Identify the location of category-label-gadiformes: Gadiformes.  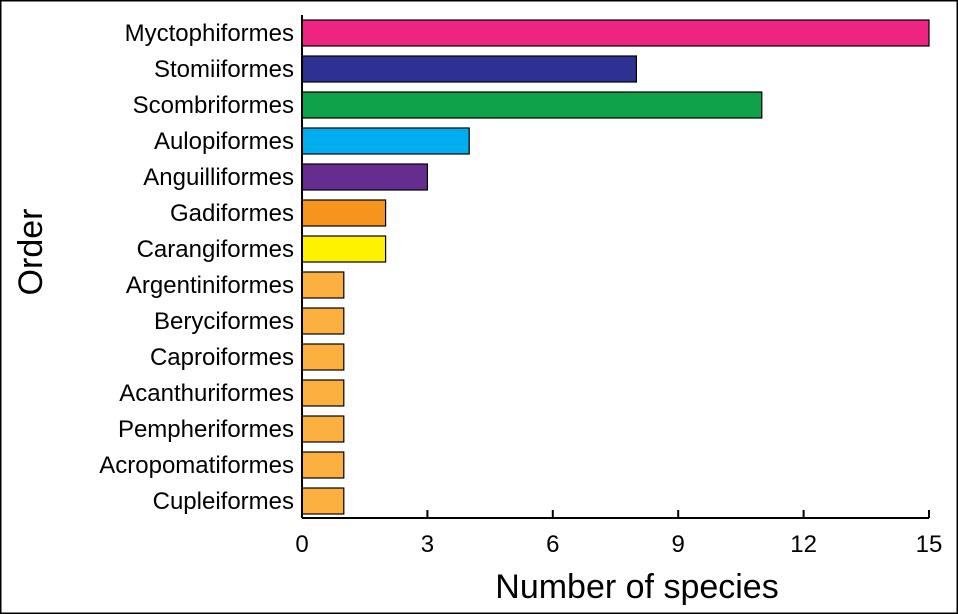
(232, 213).